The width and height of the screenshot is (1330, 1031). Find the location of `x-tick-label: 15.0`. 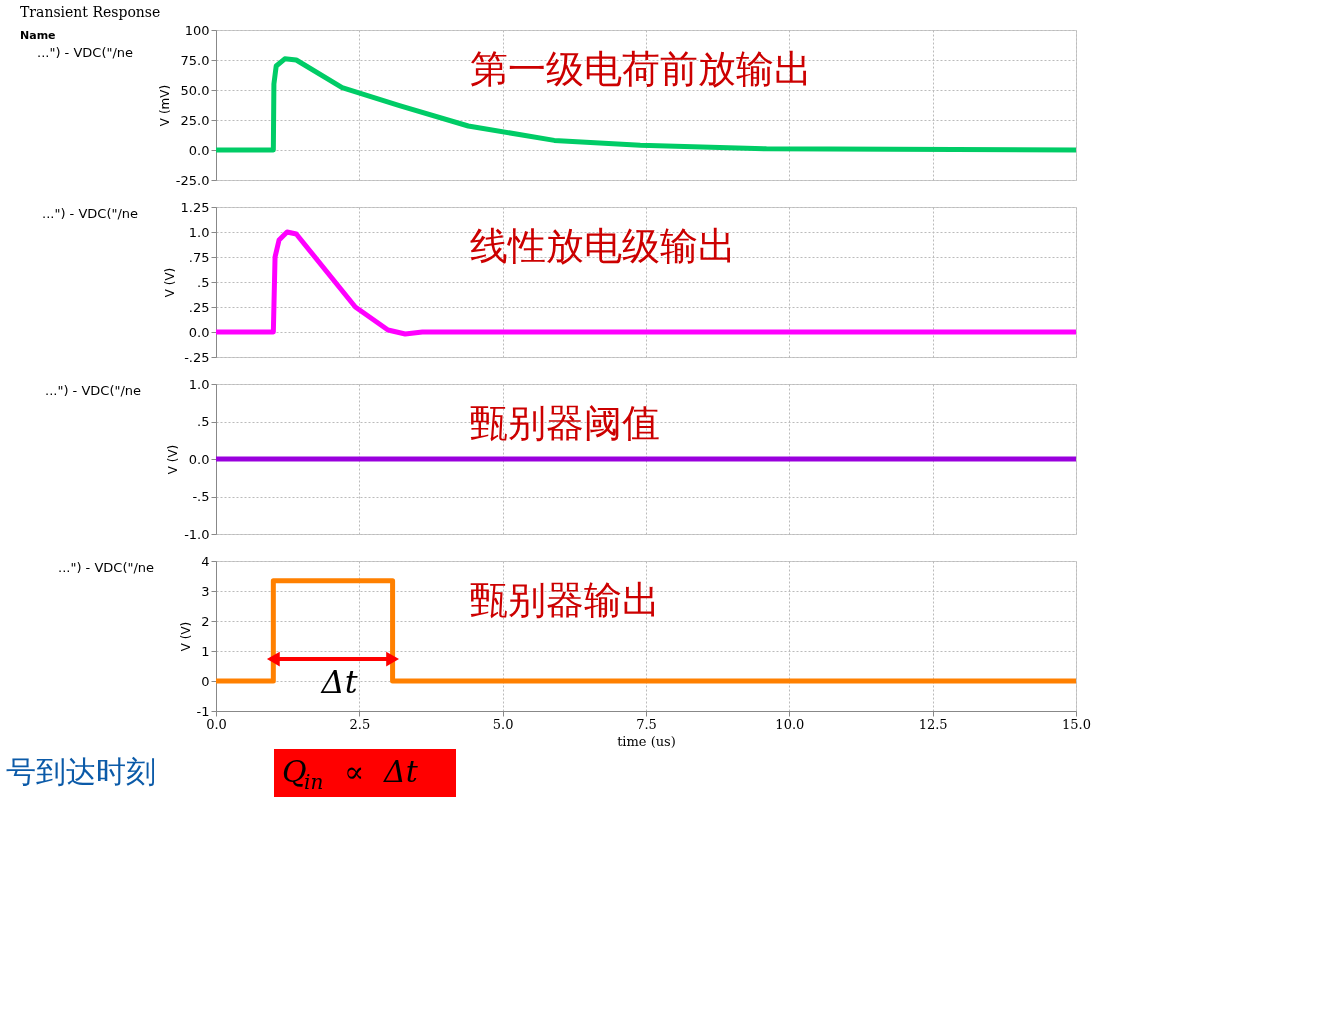

x-tick-label: 15.0 is located at coordinates (1076, 724).